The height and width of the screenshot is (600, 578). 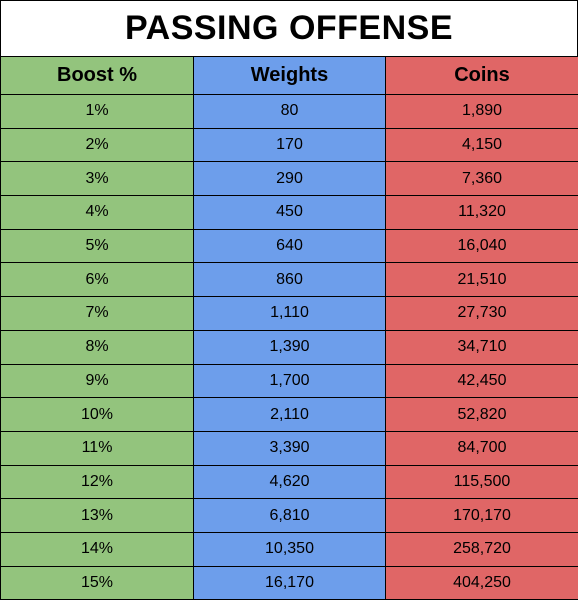 What do you see at coordinates (481, 515) in the screenshot?
I see `coins-cell: 170,170` at bounding box center [481, 515].